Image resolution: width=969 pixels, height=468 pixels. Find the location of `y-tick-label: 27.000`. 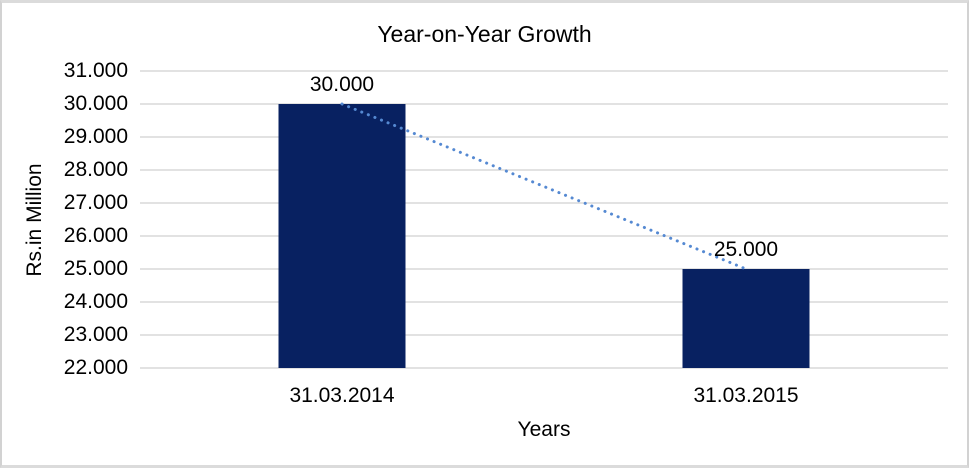

y-tick-label: 27.000 is located at coordinates (95, 202).